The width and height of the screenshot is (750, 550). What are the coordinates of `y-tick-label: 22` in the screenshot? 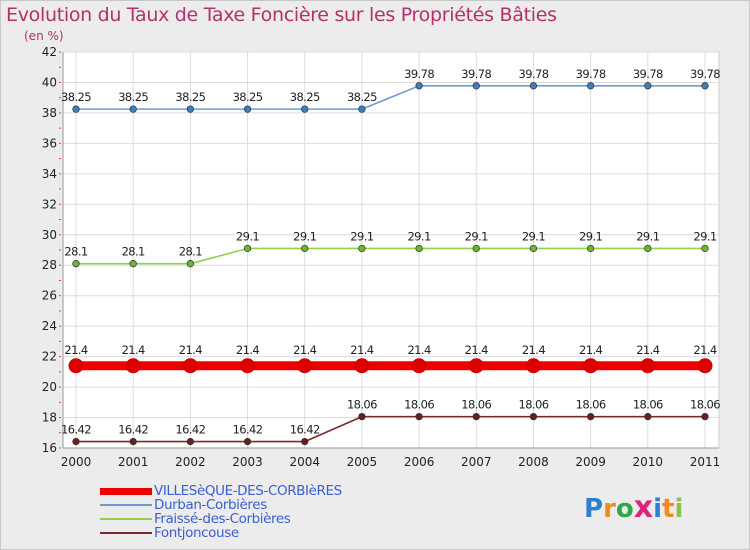 It's located at (49, 357).